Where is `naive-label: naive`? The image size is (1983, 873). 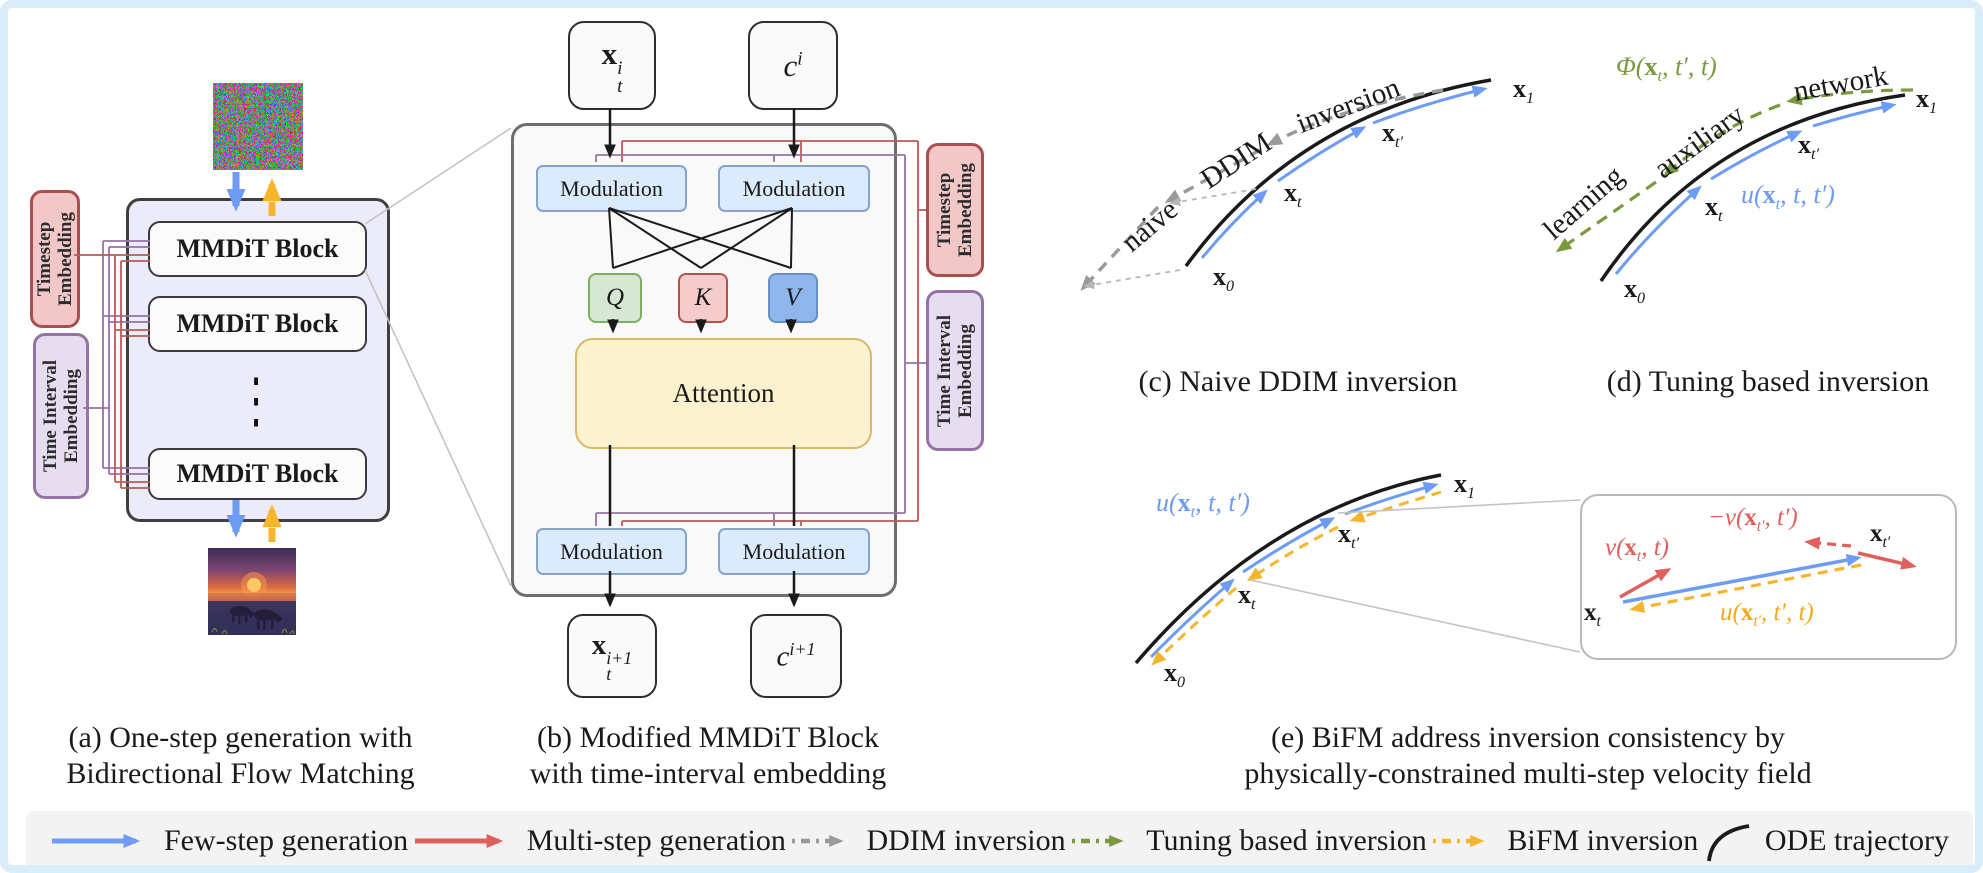
naive-label: naive is located at coordinates (1150, 226).